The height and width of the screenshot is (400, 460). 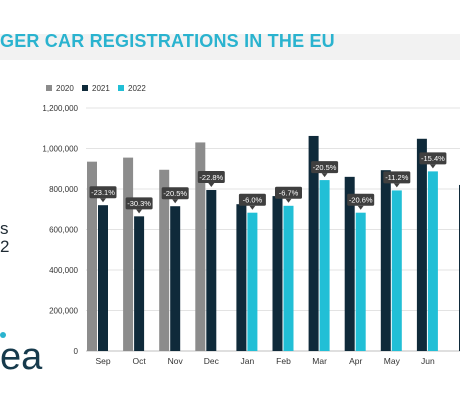 What do you see at coordinates (76, 351) in the screenshot?
I see `y-tick-label: 0` at bounding box center [76, 351].